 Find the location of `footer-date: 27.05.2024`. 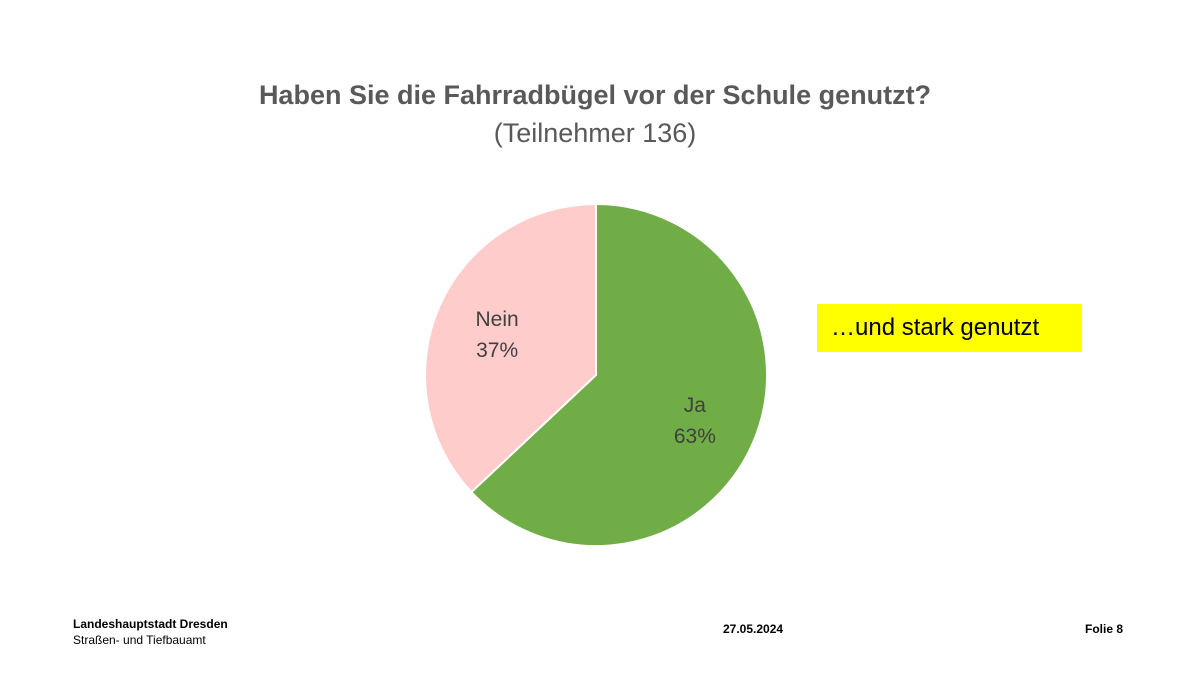

footer-date: 27.05.2024 is located at coordinates (753, 629).